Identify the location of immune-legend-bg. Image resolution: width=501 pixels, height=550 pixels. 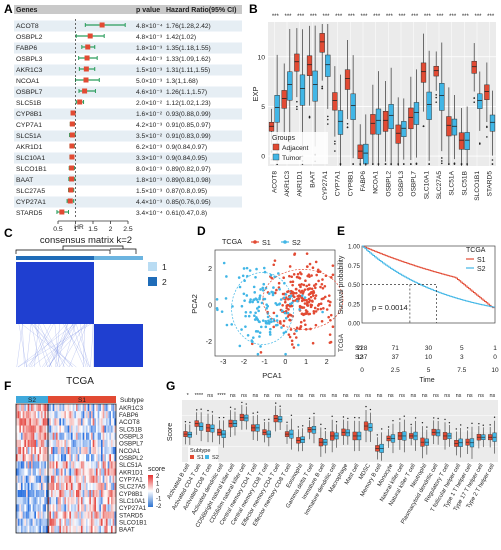
(203, 455).